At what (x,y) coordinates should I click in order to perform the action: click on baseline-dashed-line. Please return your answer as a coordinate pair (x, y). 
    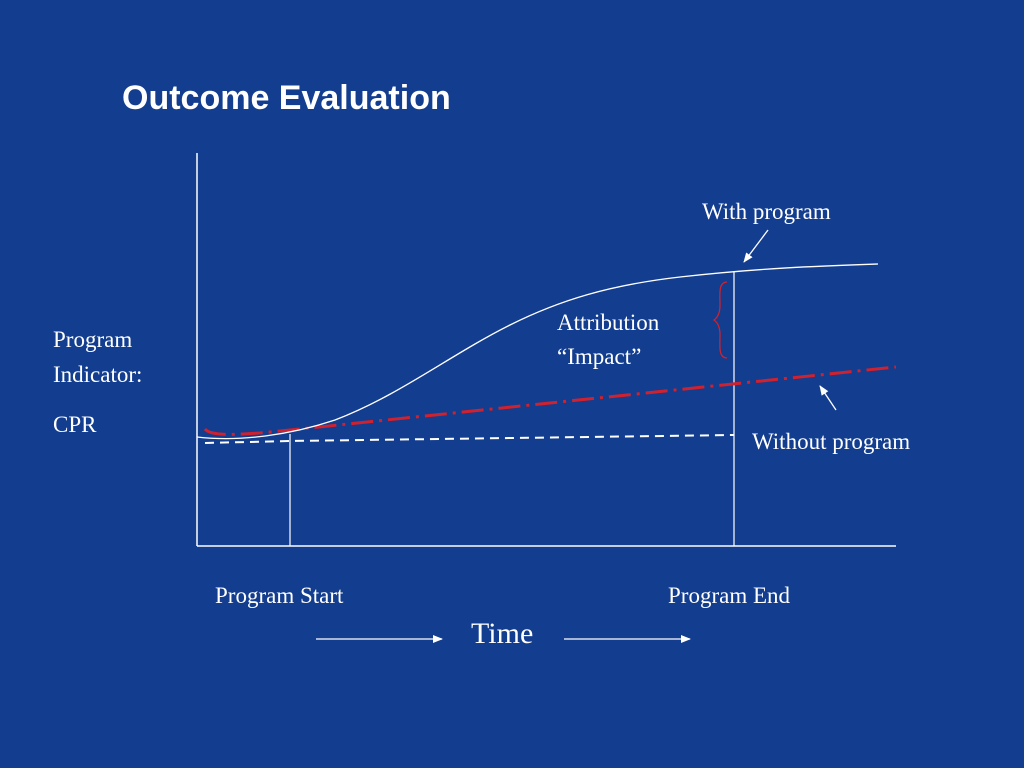
    Looking at the image, I should click on (469, 439).